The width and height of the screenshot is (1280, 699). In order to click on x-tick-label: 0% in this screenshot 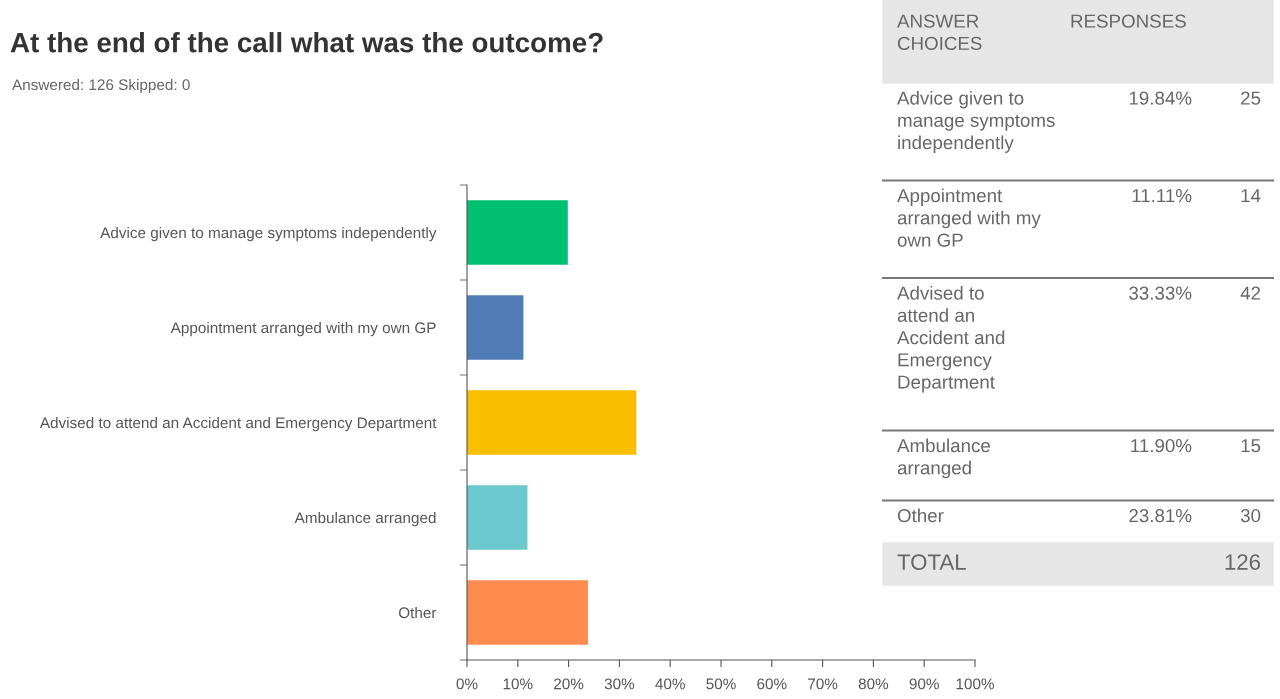, I will do `click(467, 684)`.